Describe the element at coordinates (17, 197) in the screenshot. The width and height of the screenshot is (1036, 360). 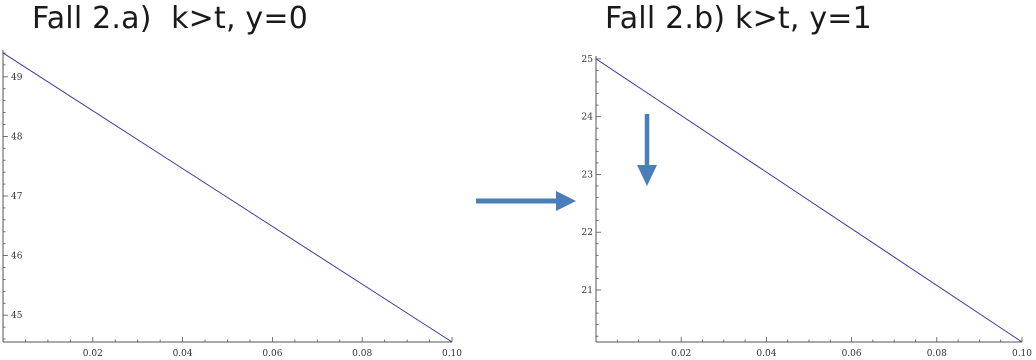
I see `y-tick-label: 47` at that location.